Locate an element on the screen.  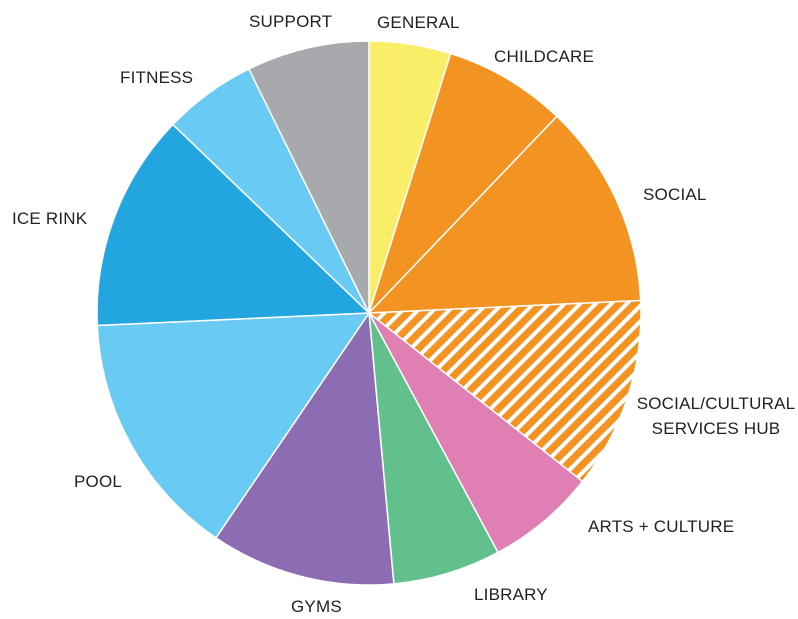
pie-slice-social-cultural-services-hub is located at coordinates (505, 391).